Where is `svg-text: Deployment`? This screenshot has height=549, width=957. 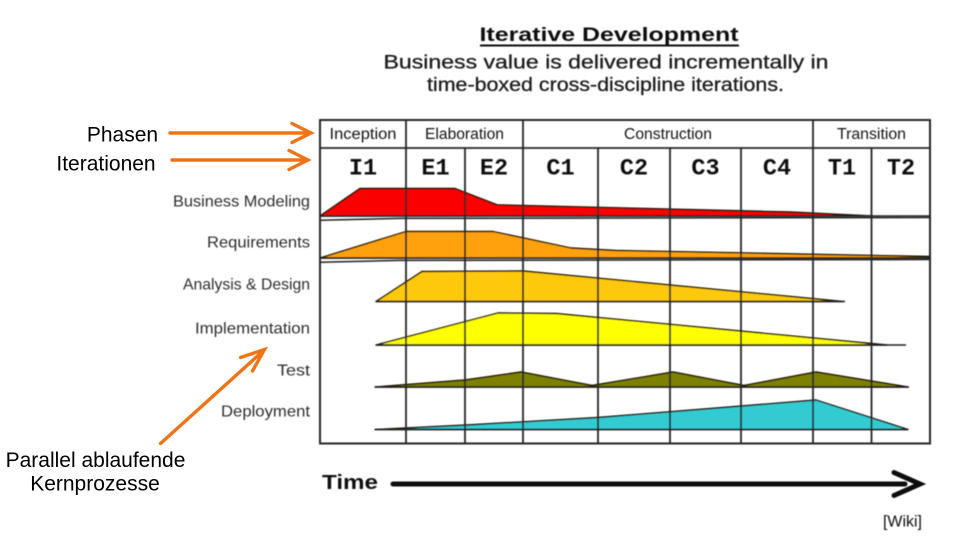 svg-text: Deployment is located at coordinates (266, 412).